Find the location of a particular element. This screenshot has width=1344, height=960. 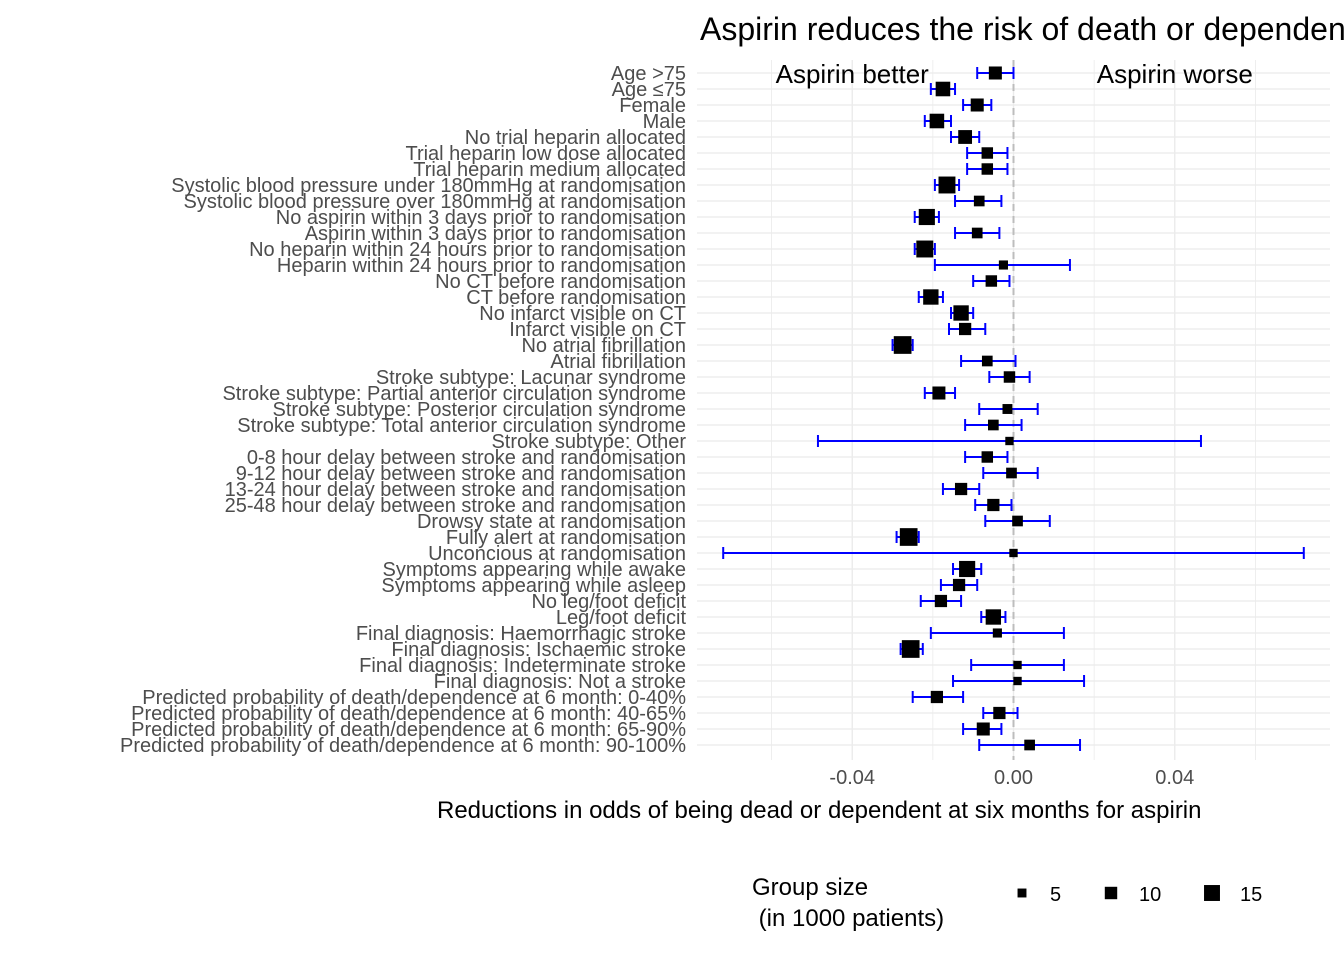

x-tick-label: 0.04 is located at coordinates (1174, 778).